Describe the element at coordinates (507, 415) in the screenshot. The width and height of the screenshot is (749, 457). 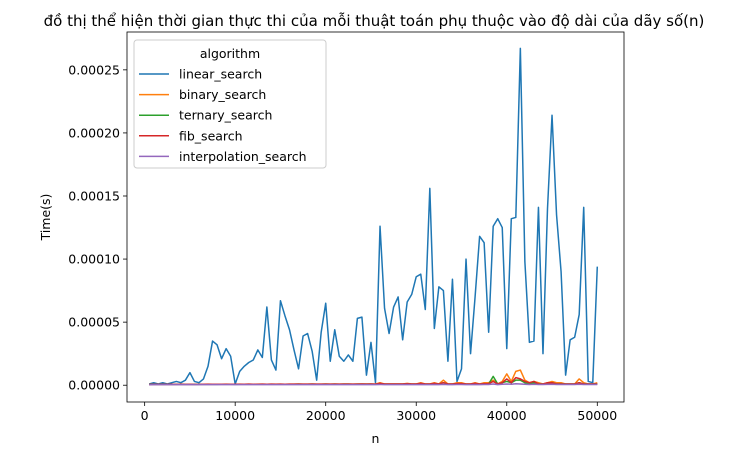
I see `x-tick-label: 40000` at that location.